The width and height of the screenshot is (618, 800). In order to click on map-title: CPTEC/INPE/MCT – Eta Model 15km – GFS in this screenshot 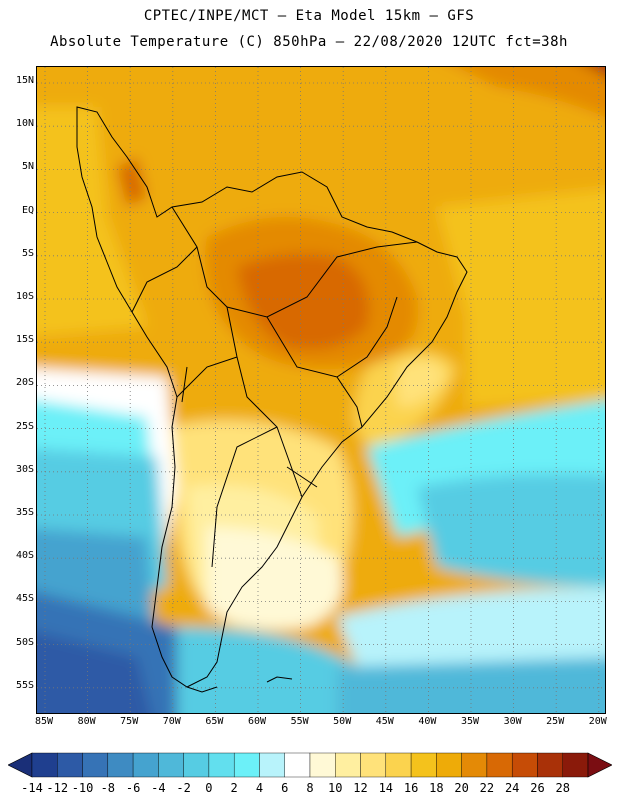, I will do `click(309, 16)`.